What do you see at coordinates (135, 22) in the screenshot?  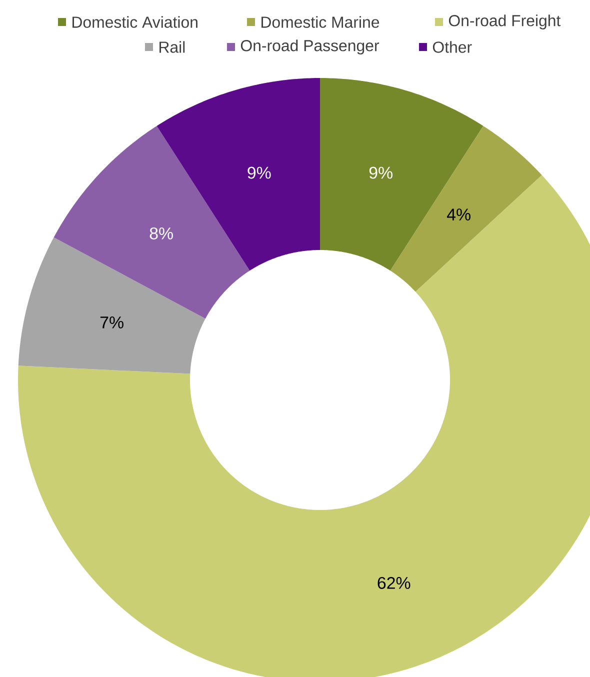 I see `legend-label: Domestic Aviation` at bounding box center [135, 22].